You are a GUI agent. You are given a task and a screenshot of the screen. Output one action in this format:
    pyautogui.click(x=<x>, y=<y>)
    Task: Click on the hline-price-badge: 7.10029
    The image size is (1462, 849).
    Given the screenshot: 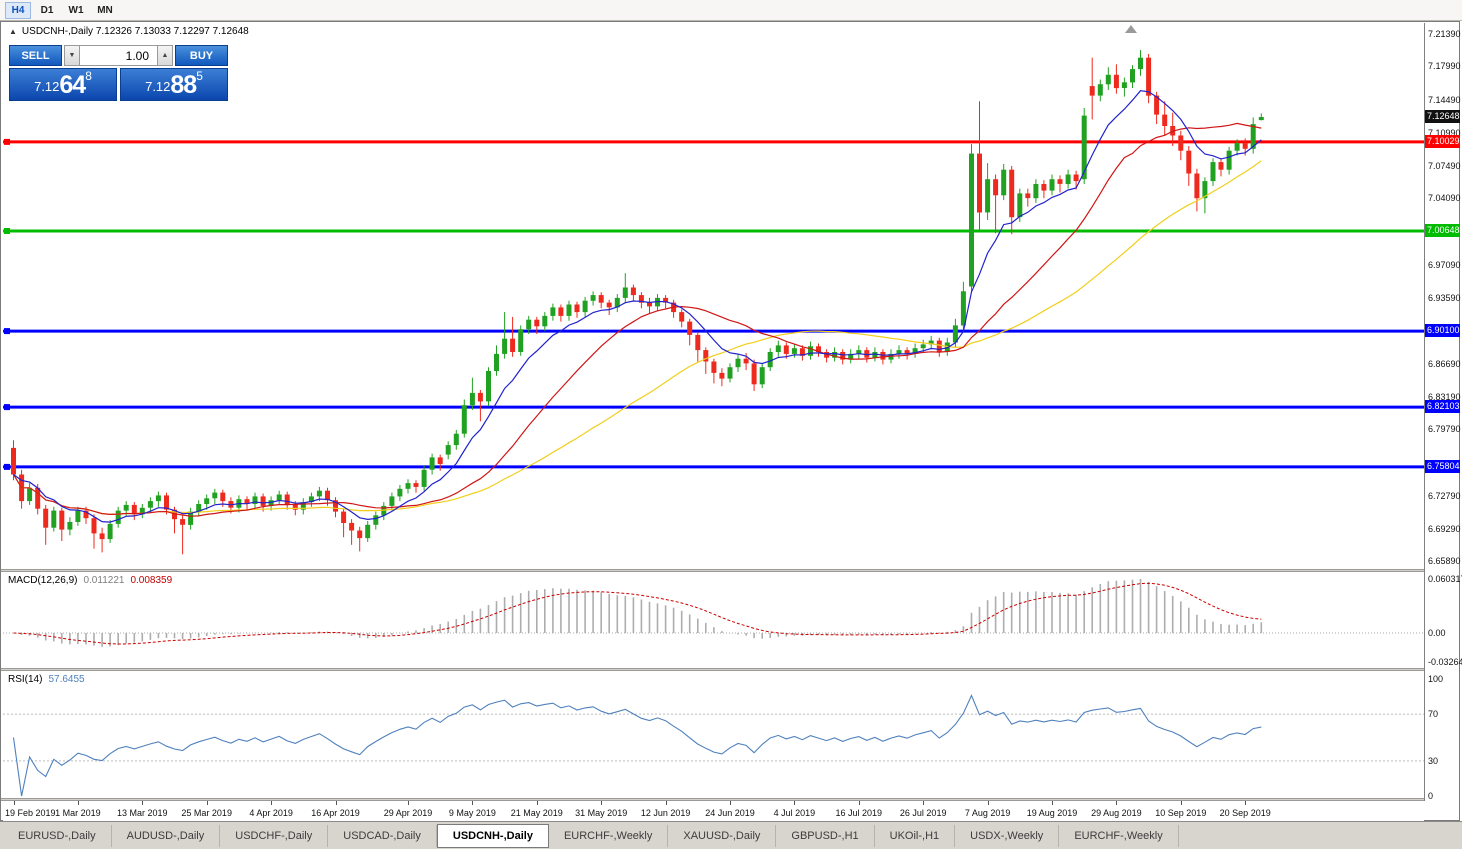 What is the action you would take?
    pyautogui.click(x=1442, y=141)
    